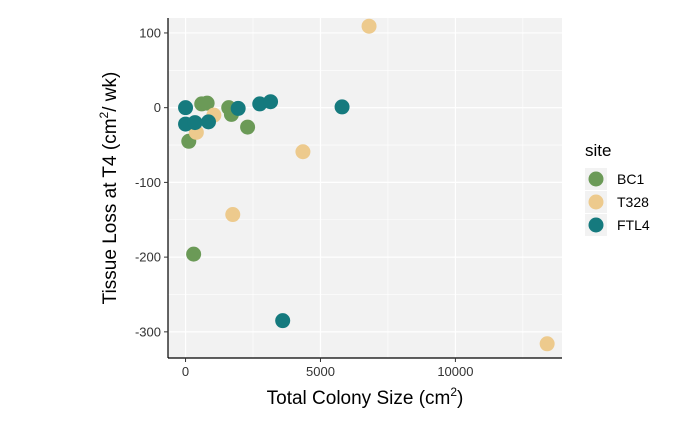  What do you see at coordinates (633, 225) in the screenshot?
I see `legend-label-ftl4: FTL4` at bounding box center [633, 225].